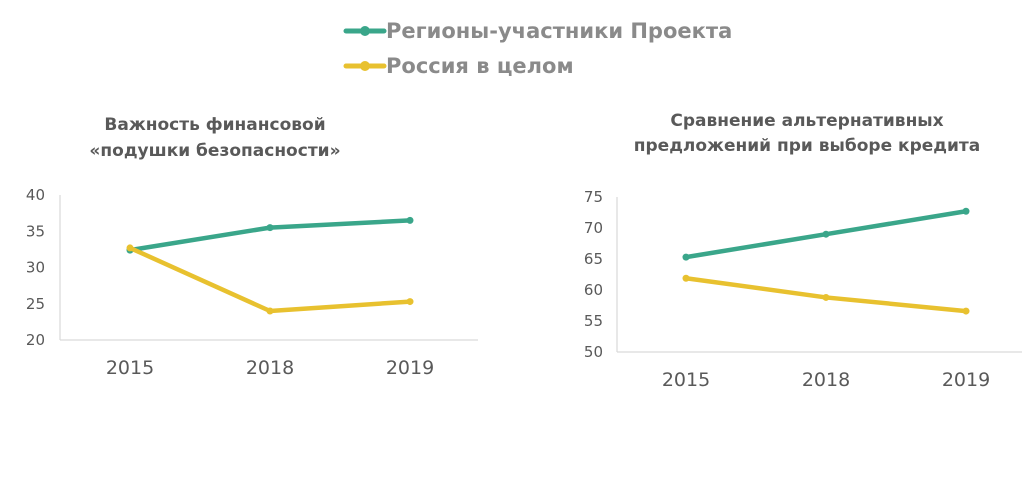 This screenshot has height=482, width=1024. Describe the element at coordinates (593, 290) in the screenshot. I see `y-tick-label: 60` at that location.